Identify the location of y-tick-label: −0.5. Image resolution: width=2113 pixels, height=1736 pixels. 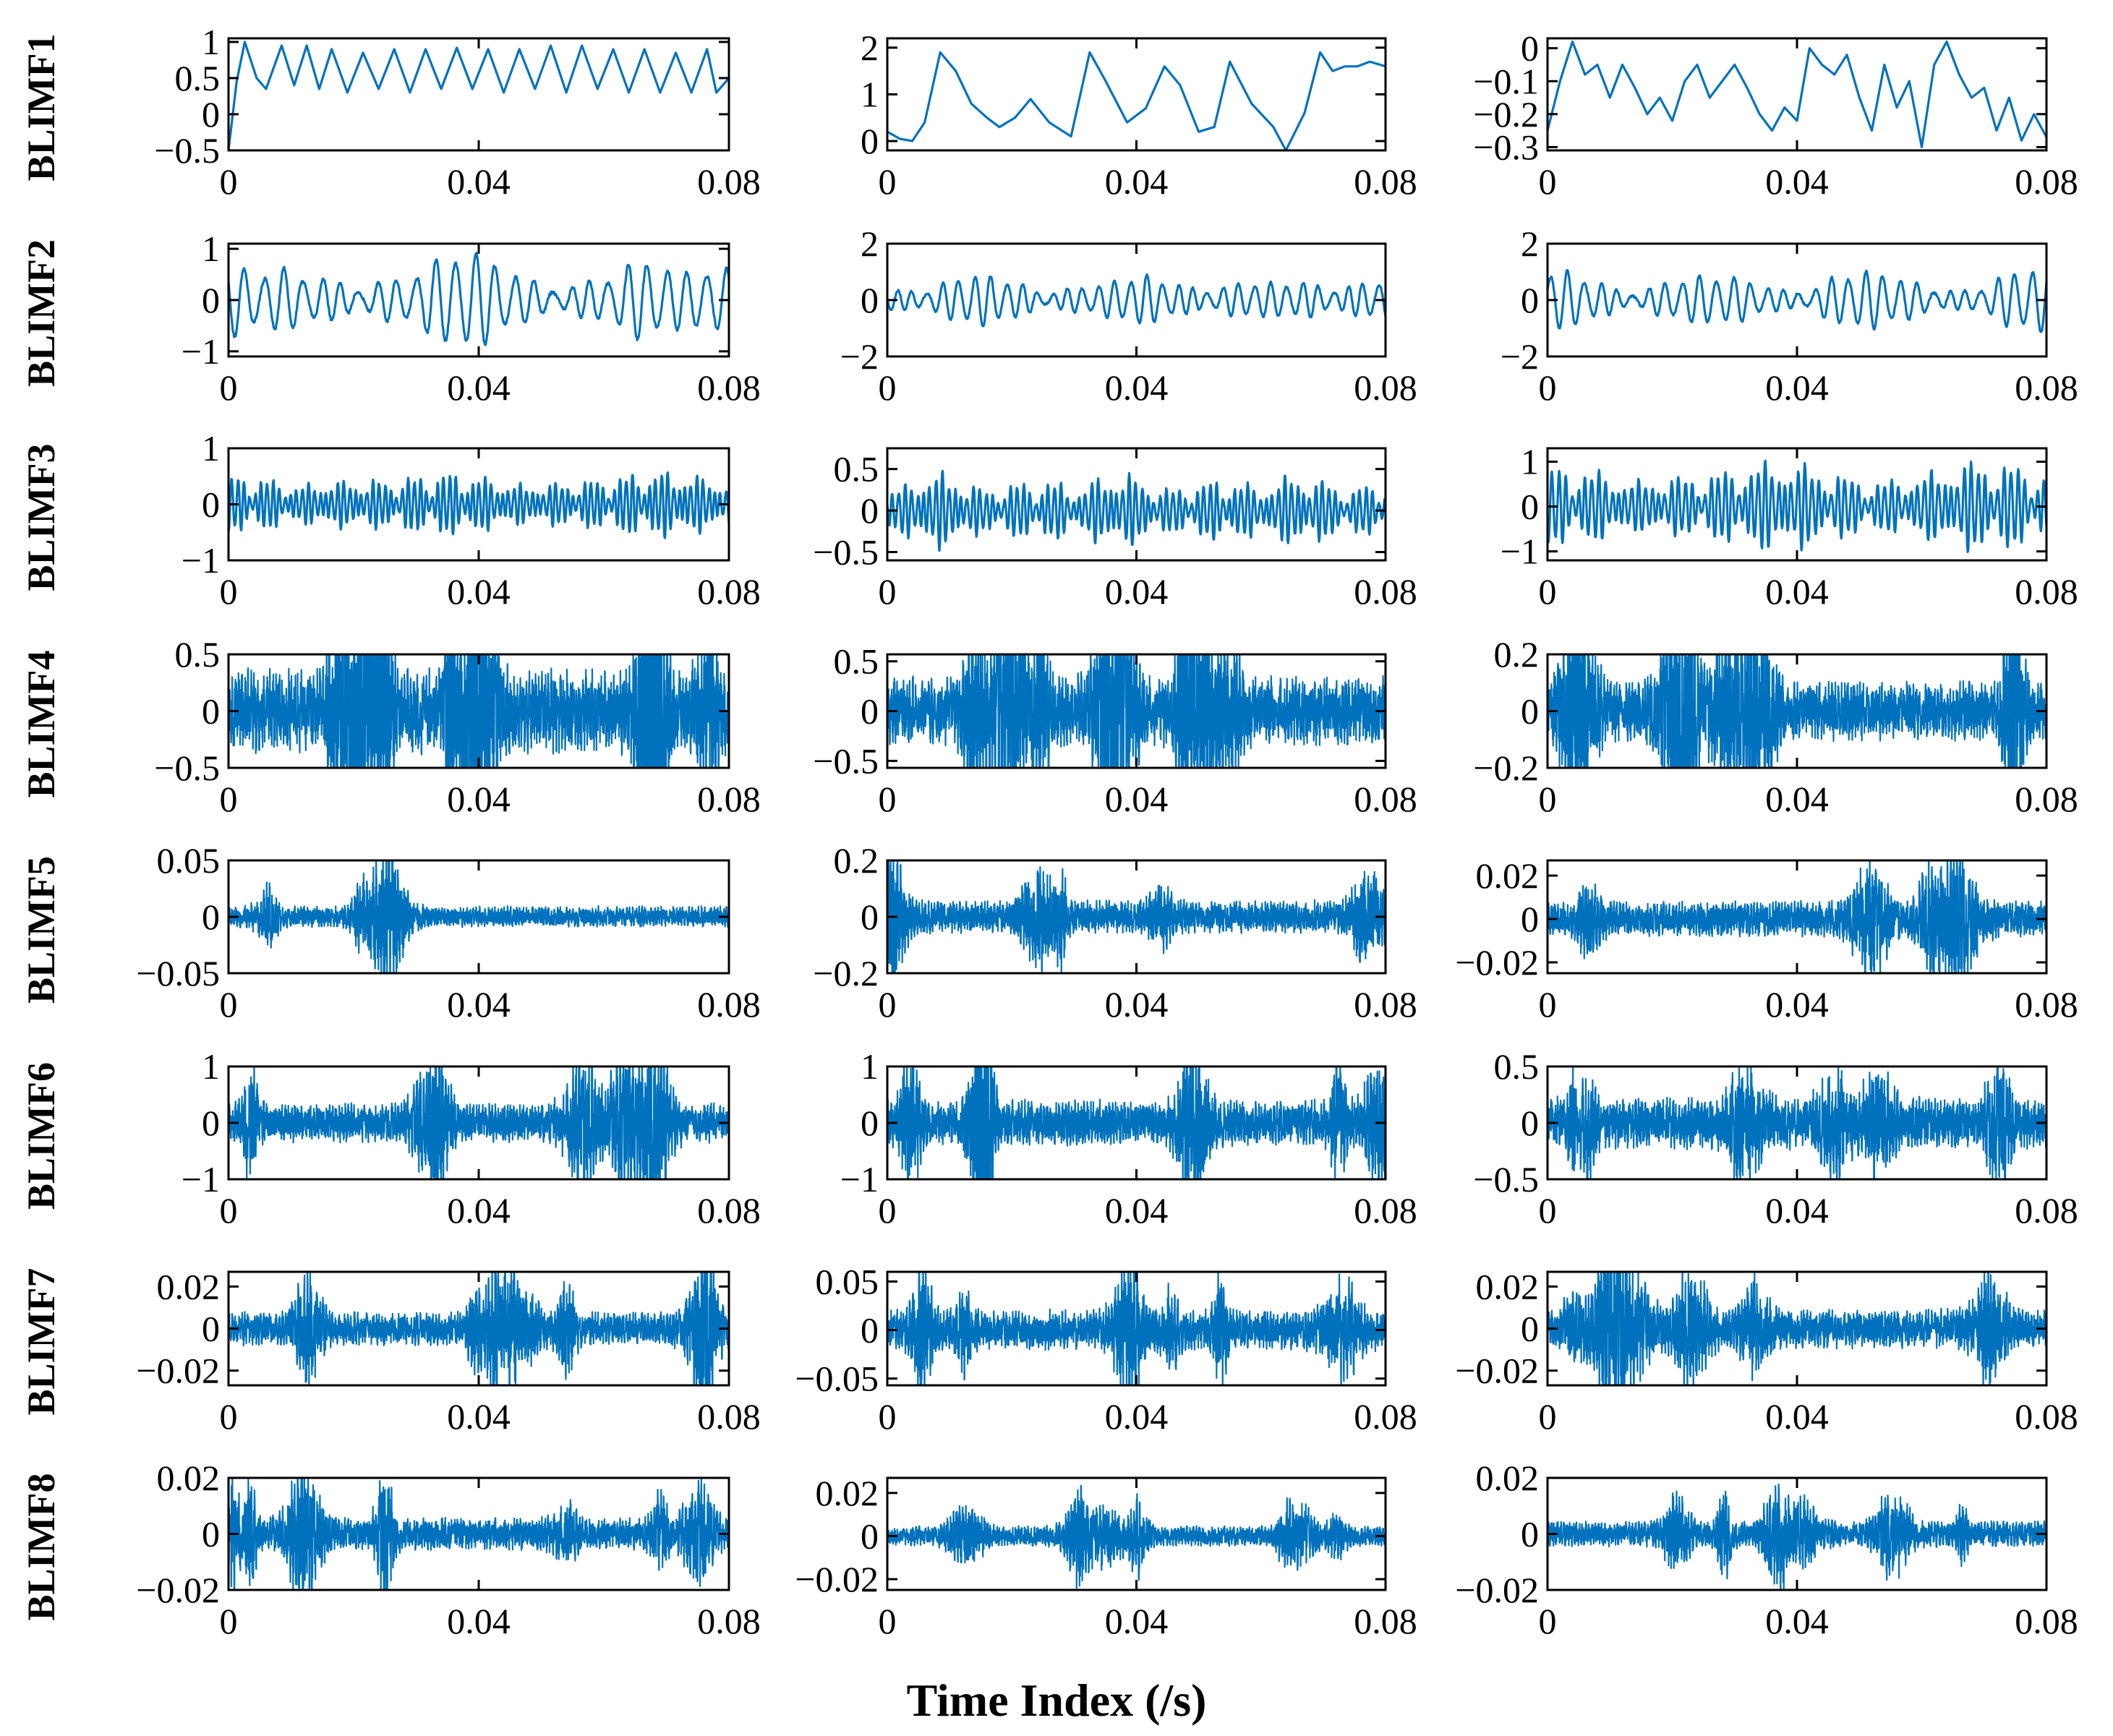
(187, 768).